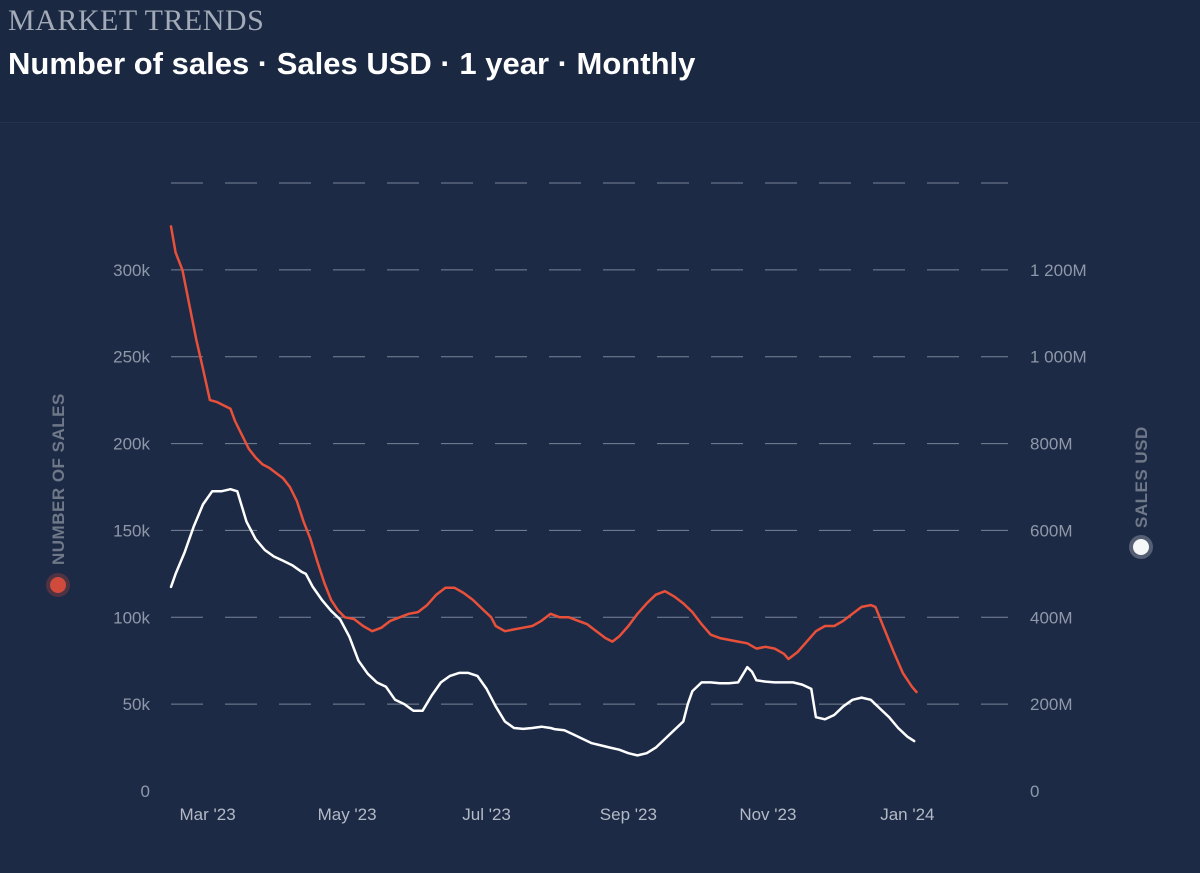 The image size is (1200, 873). I want to click on left-axis-title: NUMBER OF SALES, so click(58, 479).